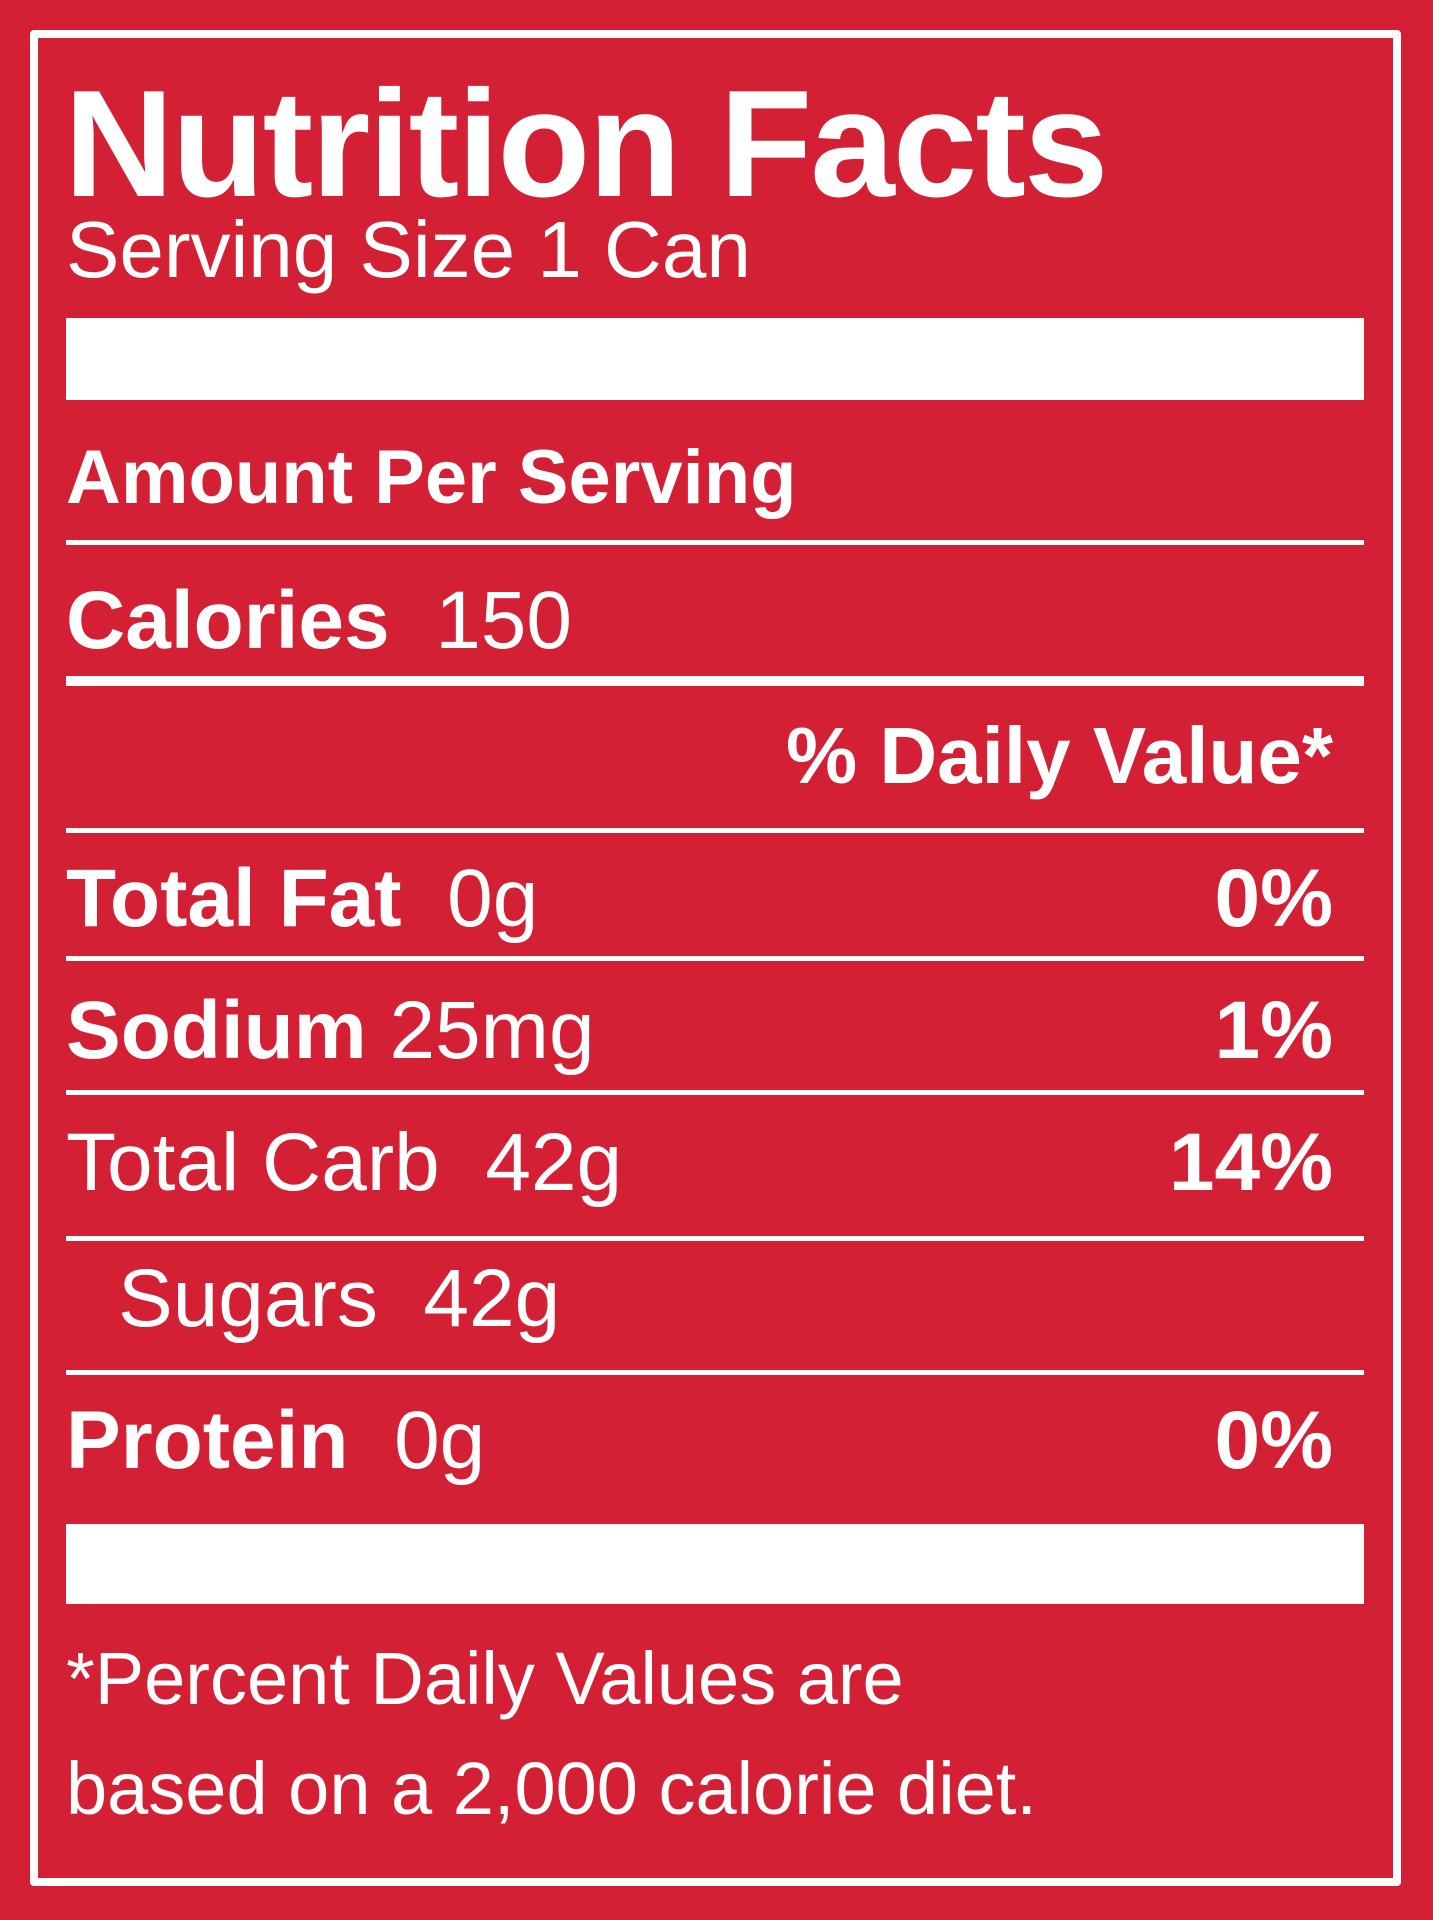 This screenshot has height=1920, width=1433. I want to click on footnote-line-2: based on a 2,000 calorie diet., so click(551, 1788).